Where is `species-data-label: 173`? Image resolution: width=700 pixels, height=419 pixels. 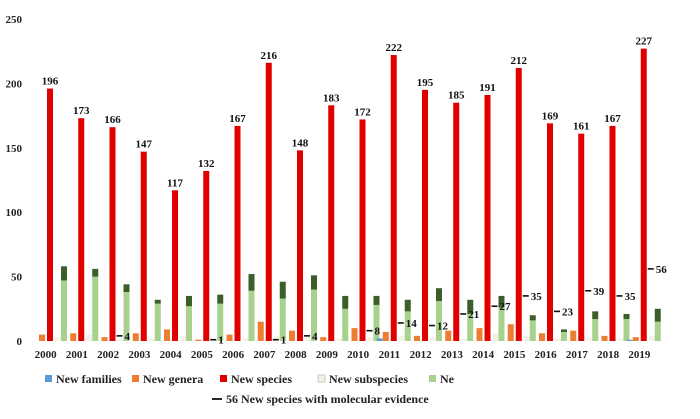 species-data-label: 173 is located at coordinates (81, 111).